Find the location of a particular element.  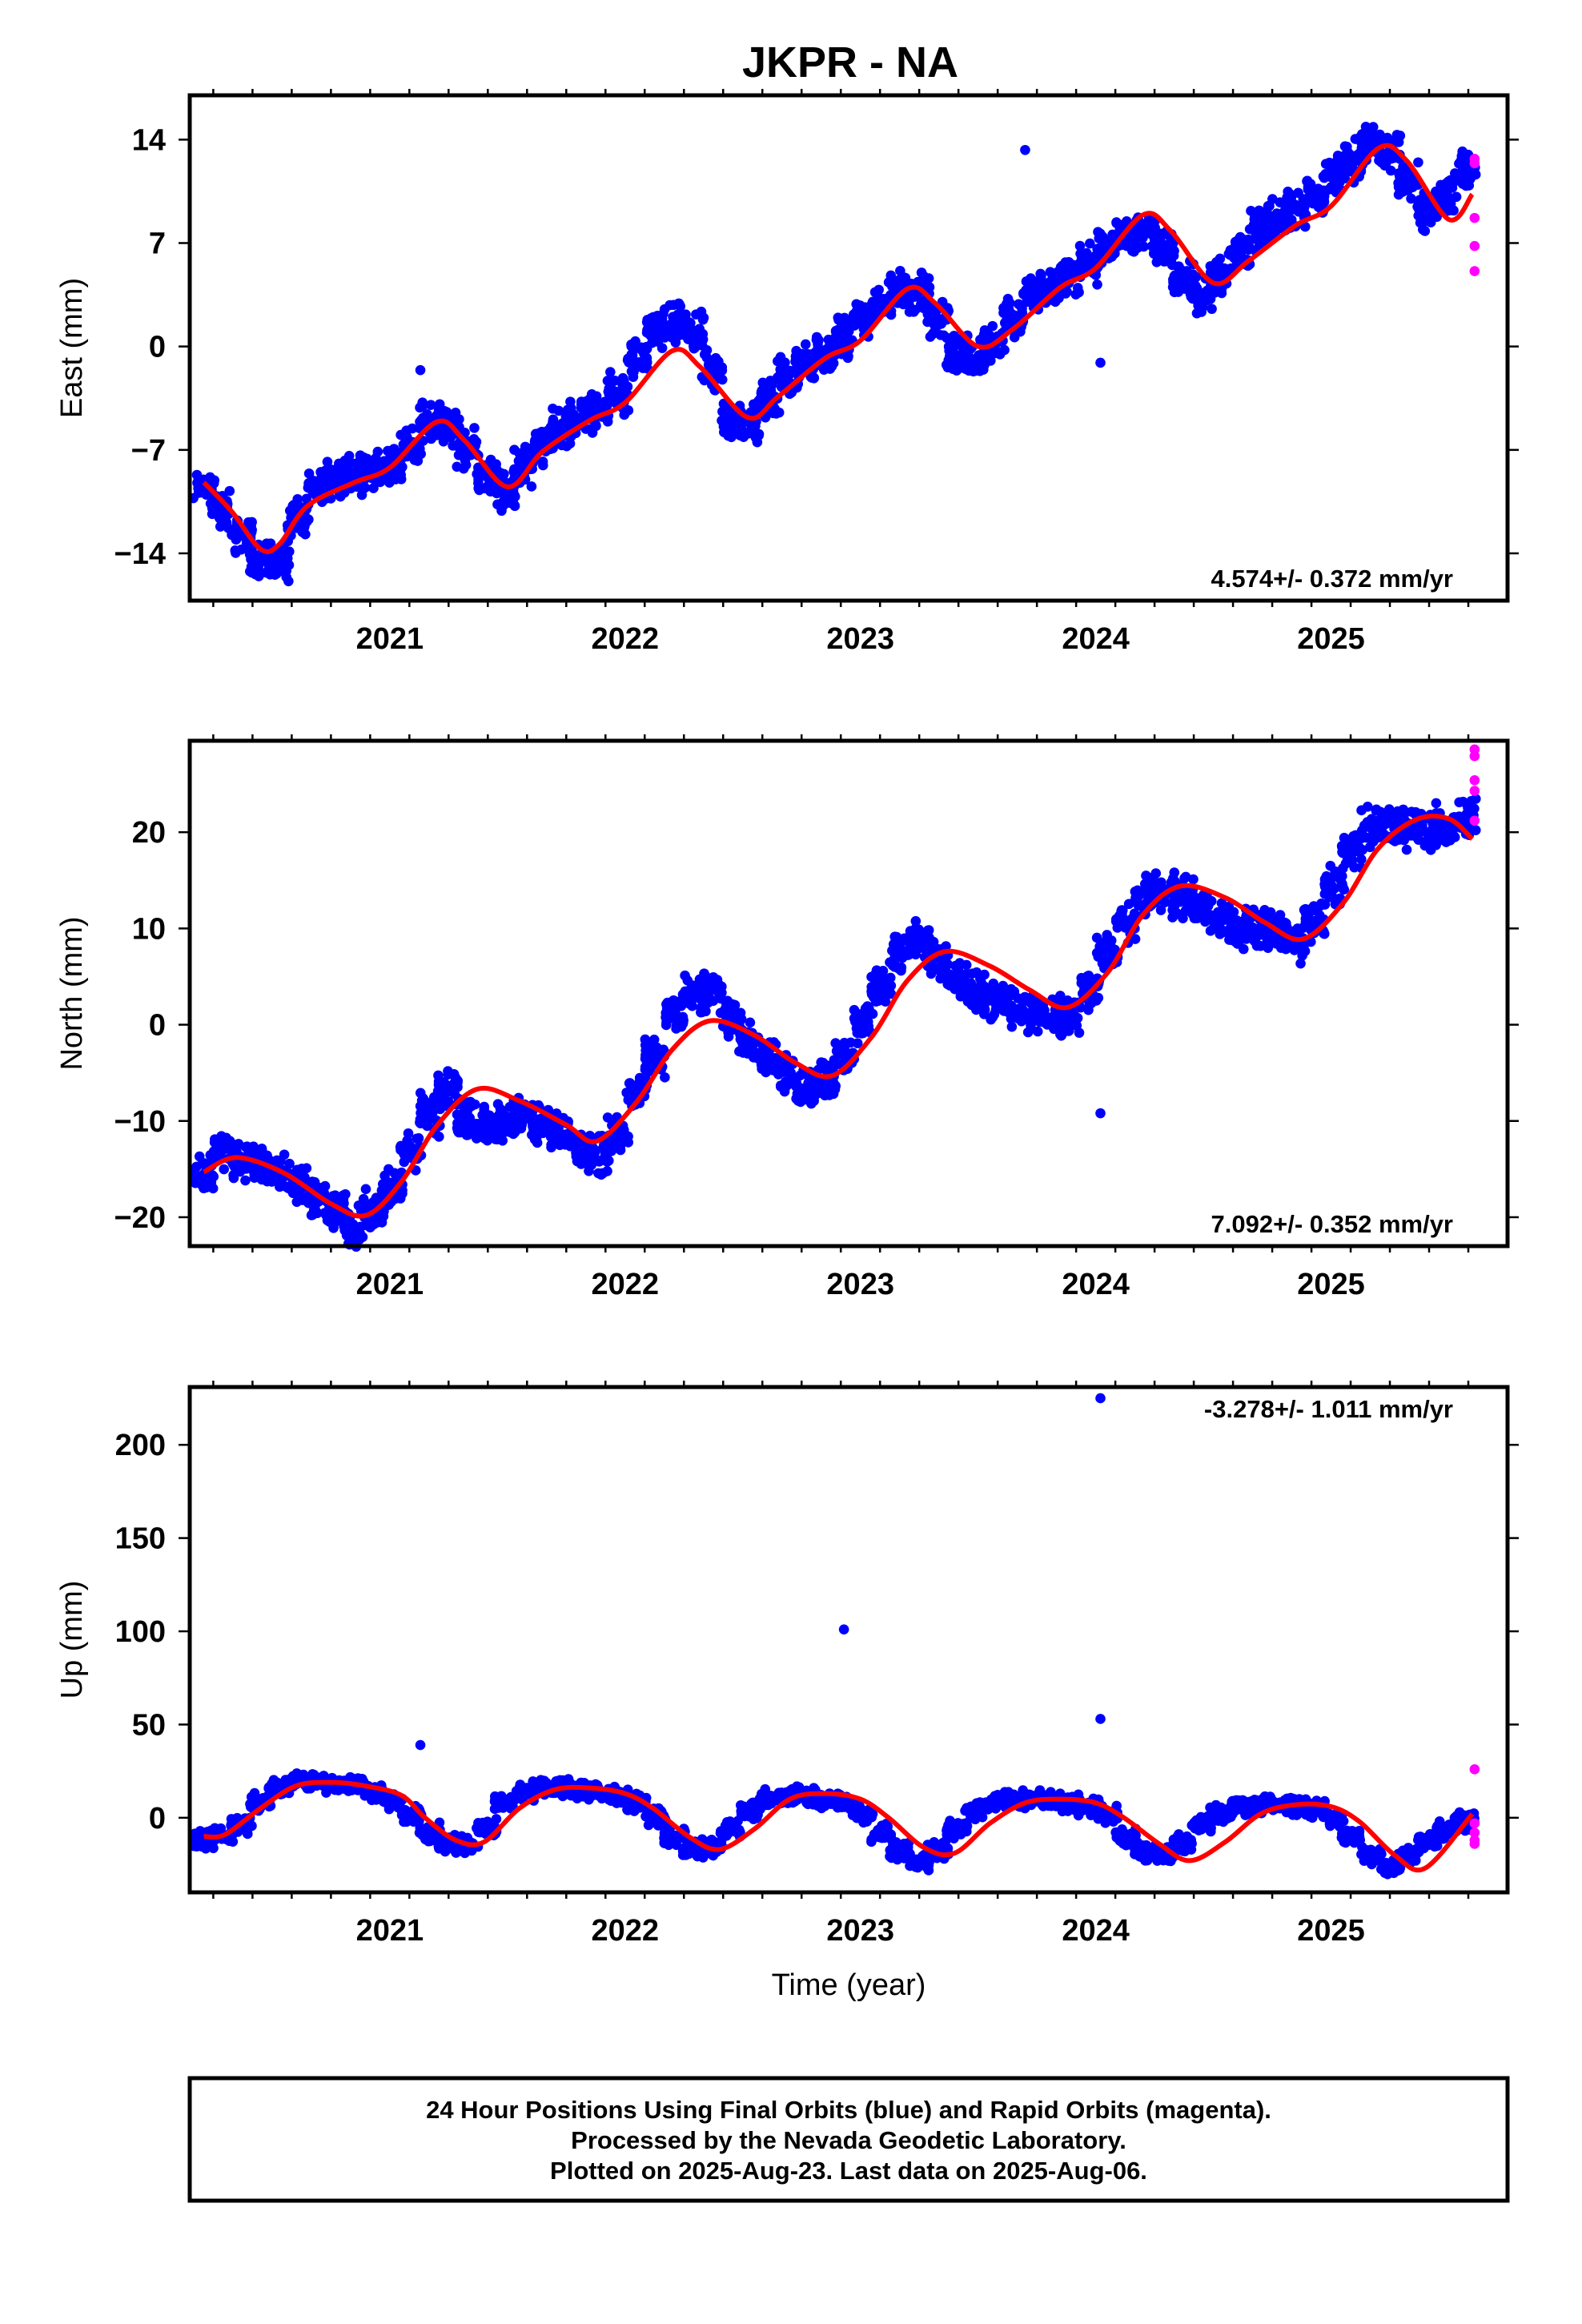

north-rapid-point is located at coordinates (1474, 780).